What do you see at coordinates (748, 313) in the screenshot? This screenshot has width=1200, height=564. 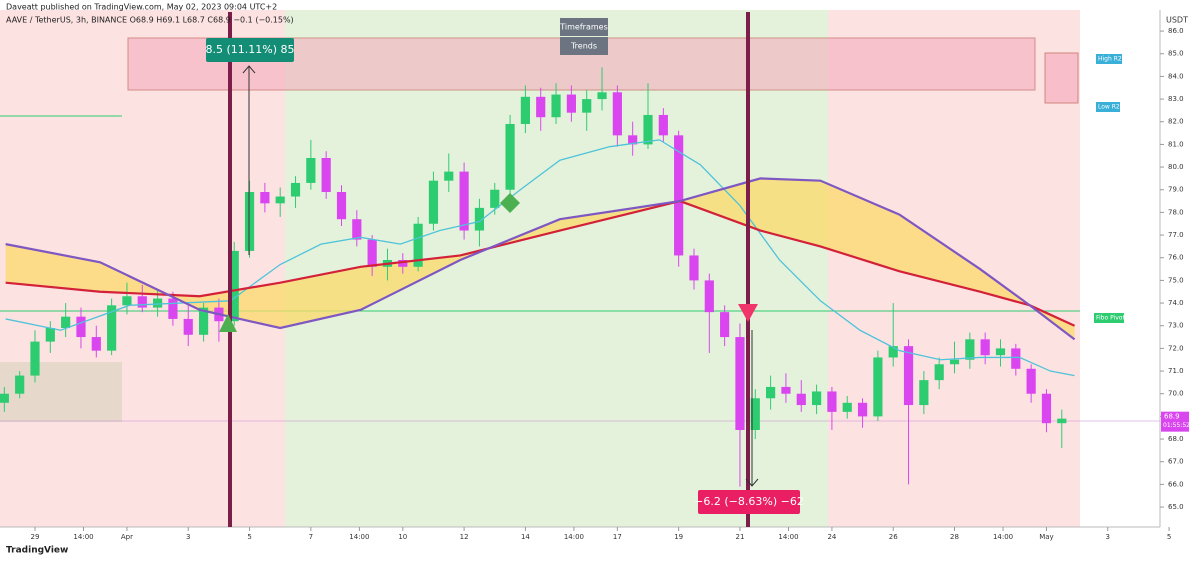 I see `sell-signal` at bounding box center [748, 313].